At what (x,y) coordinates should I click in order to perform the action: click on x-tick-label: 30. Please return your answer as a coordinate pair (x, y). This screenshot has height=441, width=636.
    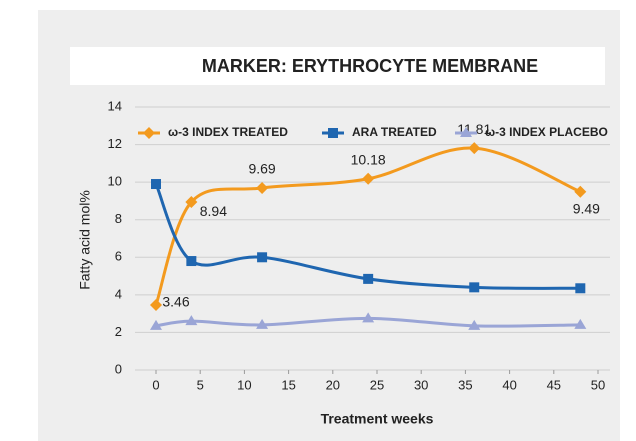
    Looking at the image, I should click on (421, 384).